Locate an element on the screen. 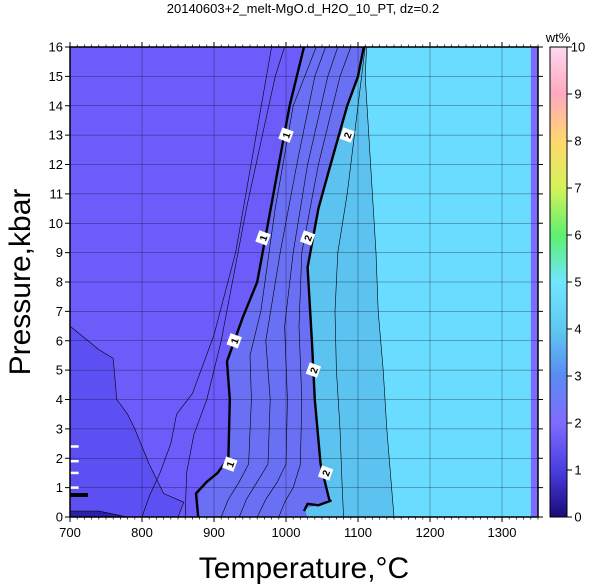  y-tick-label: 0 is located at coordinates (59, 517).